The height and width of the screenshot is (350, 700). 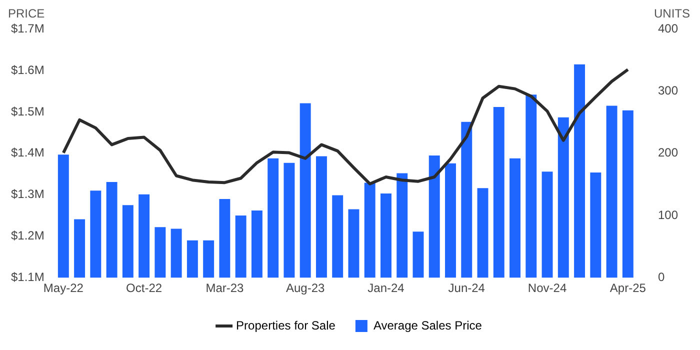 I want to click on y2-tick-label: 400, so click(x=668, y=29).